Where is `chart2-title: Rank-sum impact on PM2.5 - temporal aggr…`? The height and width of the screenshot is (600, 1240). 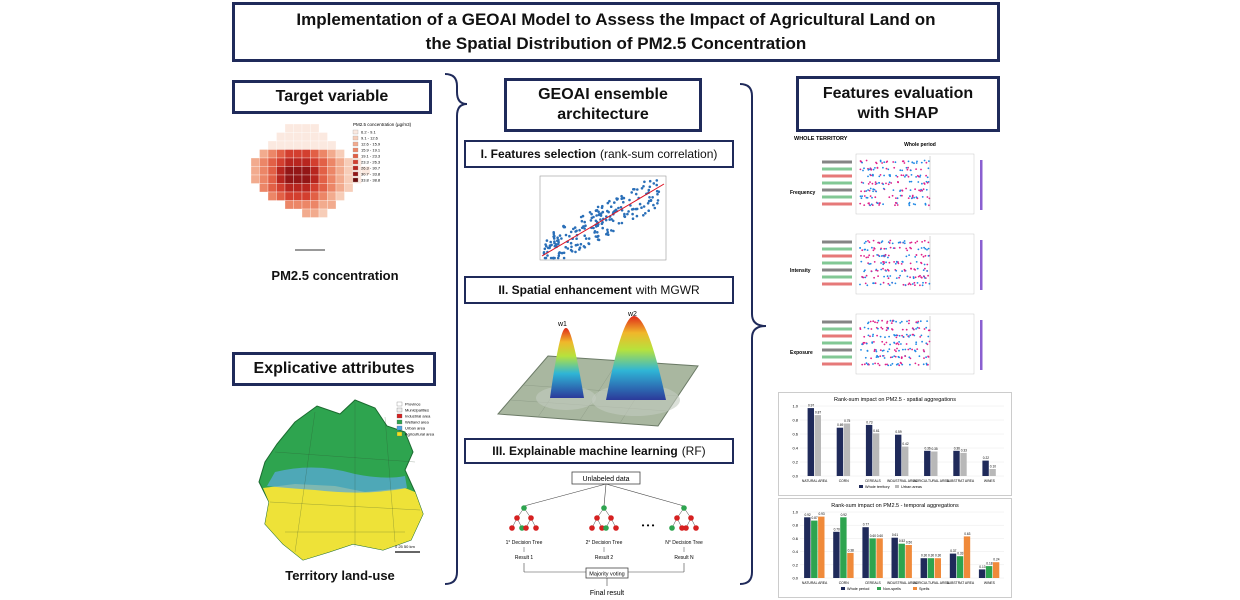 chart2-title: Rank-sum impact on PM2.5 - temporal aggr… is located at coordinates (895, 506).